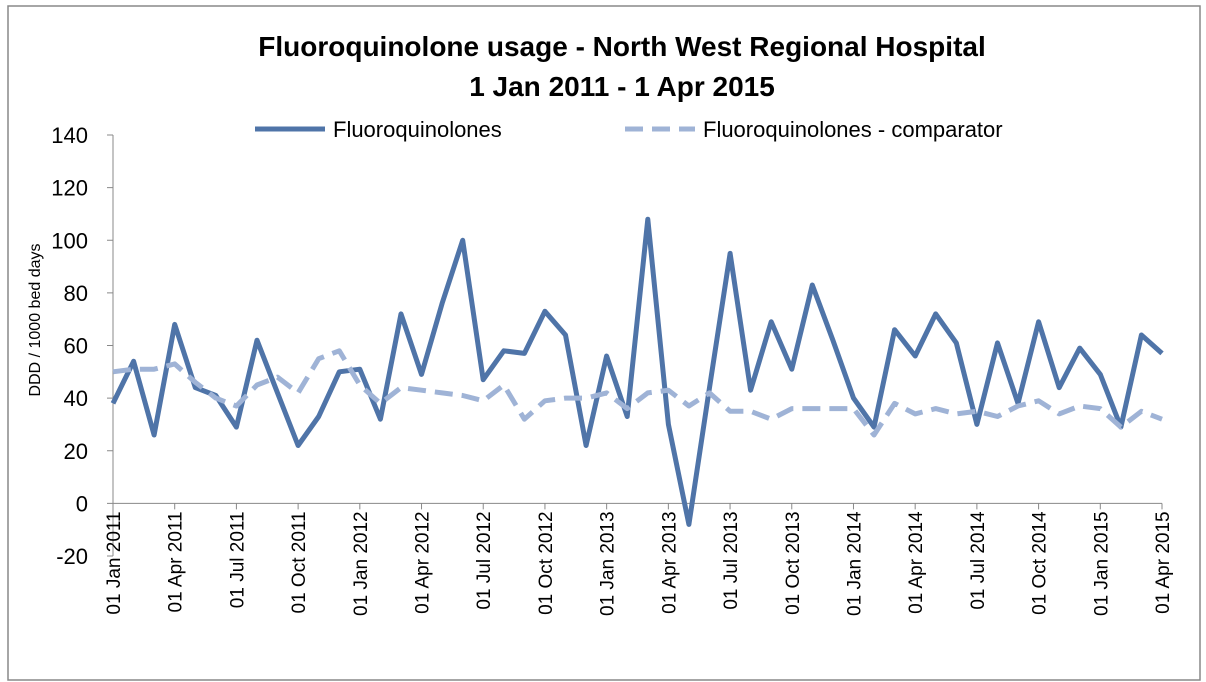 The width and height of the screenshot is (1206, 682). What do you see at coordinates (731, 560) in the screenshot?
I see `x-tick-label: 01 Jul 2013` at bounding box center [731, 560].